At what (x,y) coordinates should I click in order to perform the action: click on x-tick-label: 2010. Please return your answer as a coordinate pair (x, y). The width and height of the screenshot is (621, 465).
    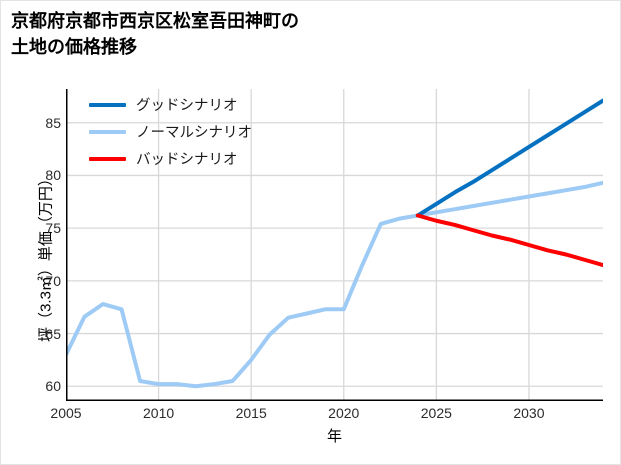
    Looking at the image, I should click on (159, 413).